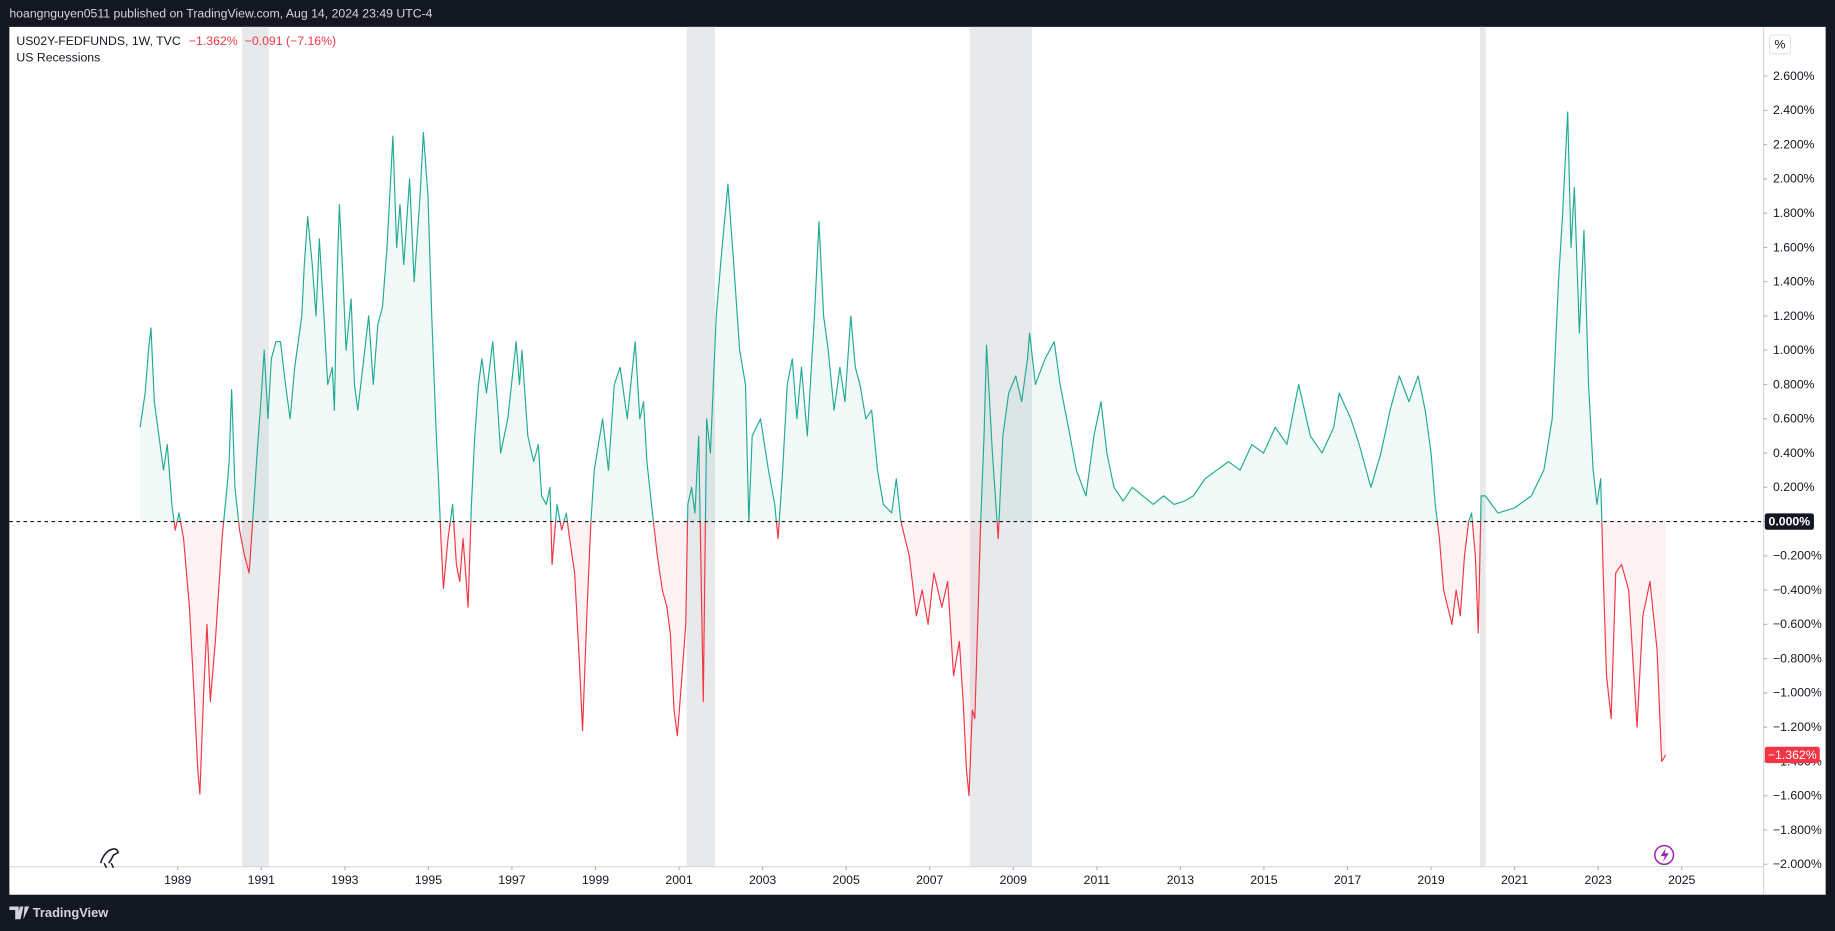  Describe the element at coordinates (1797, 727) in the screenshot. I see `y-tick-label: −1.200%` at that location.